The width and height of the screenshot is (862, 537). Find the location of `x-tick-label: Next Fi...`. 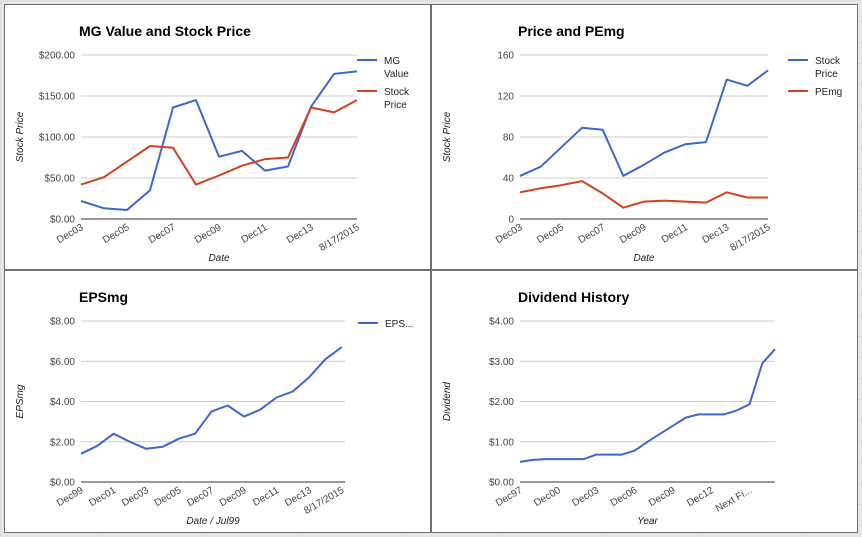

x-tick-label: Next Fi... is located at coordinates (734, 500).